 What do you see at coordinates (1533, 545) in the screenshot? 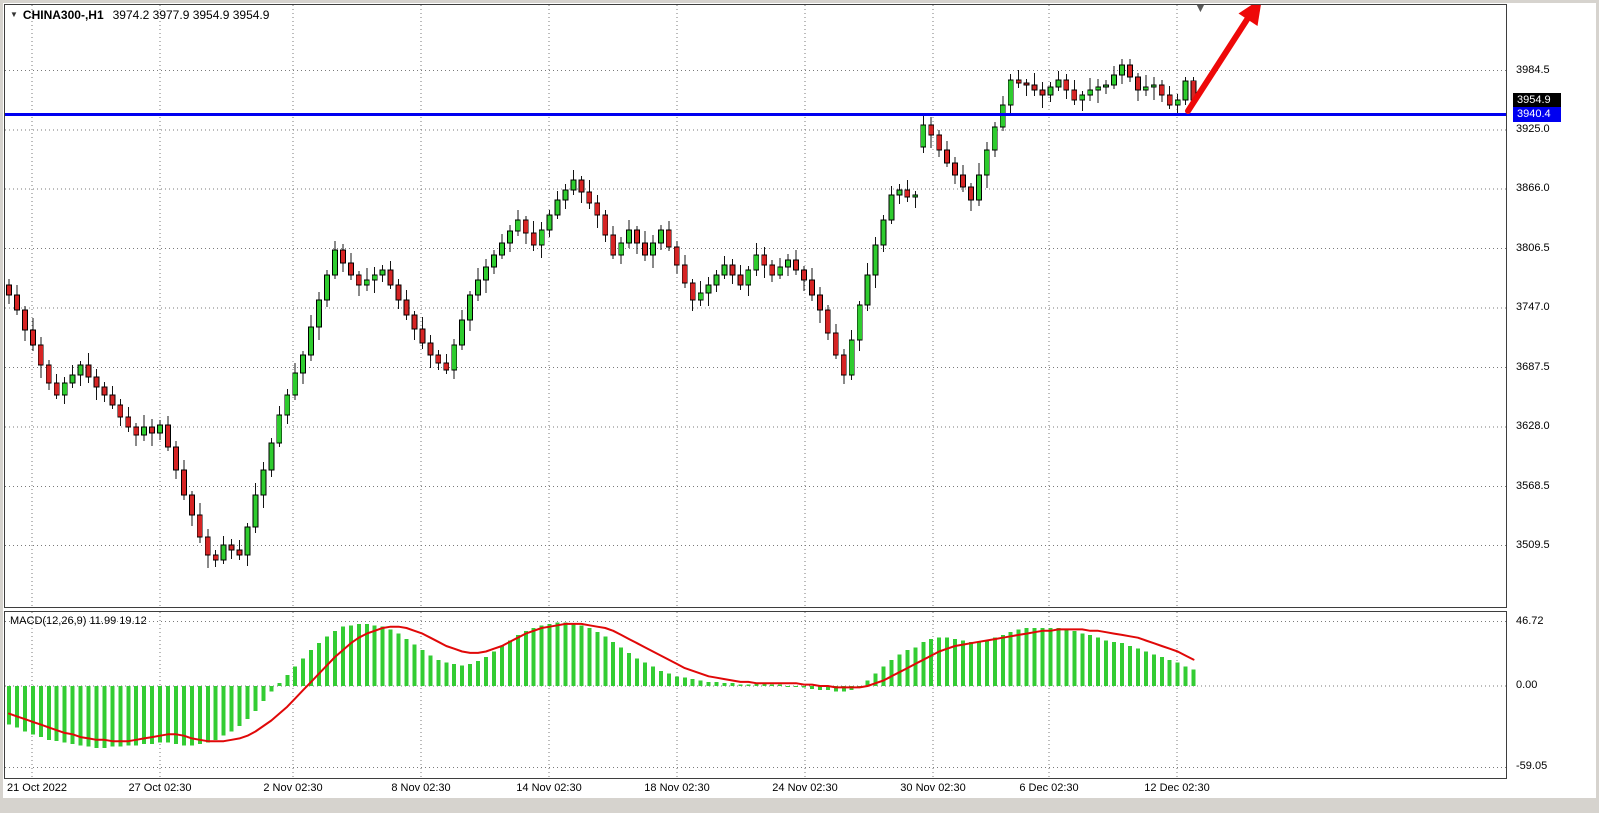
I see `price-tick-label: 3509.5` at bounding box center [1533, 545].